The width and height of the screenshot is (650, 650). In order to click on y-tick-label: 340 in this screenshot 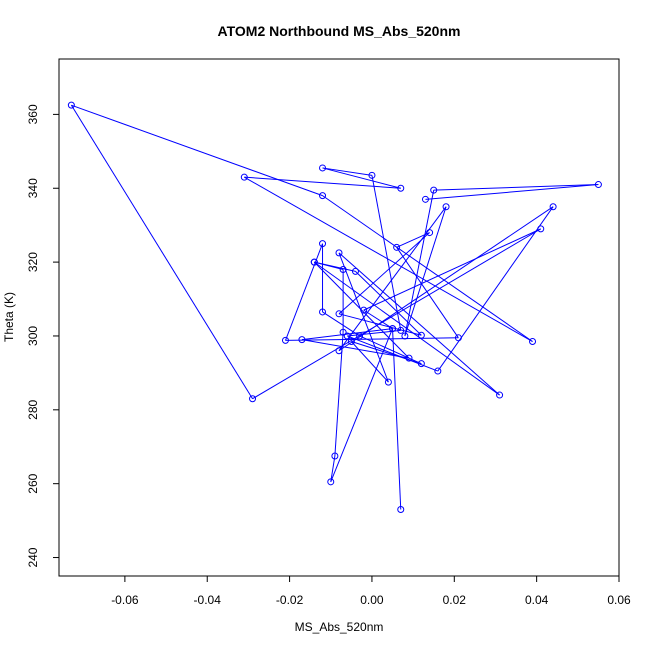, I will do `click(33, 188)`.